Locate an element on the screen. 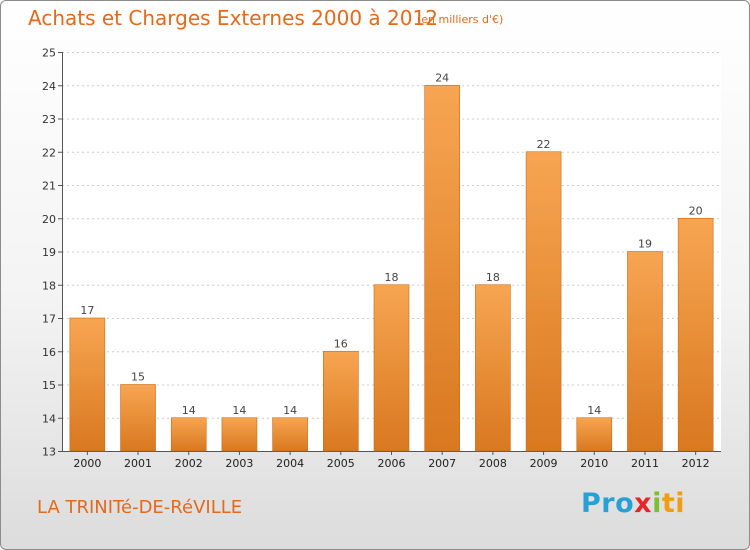  y-tick-label: 24 is located at coordinates (49, 86).